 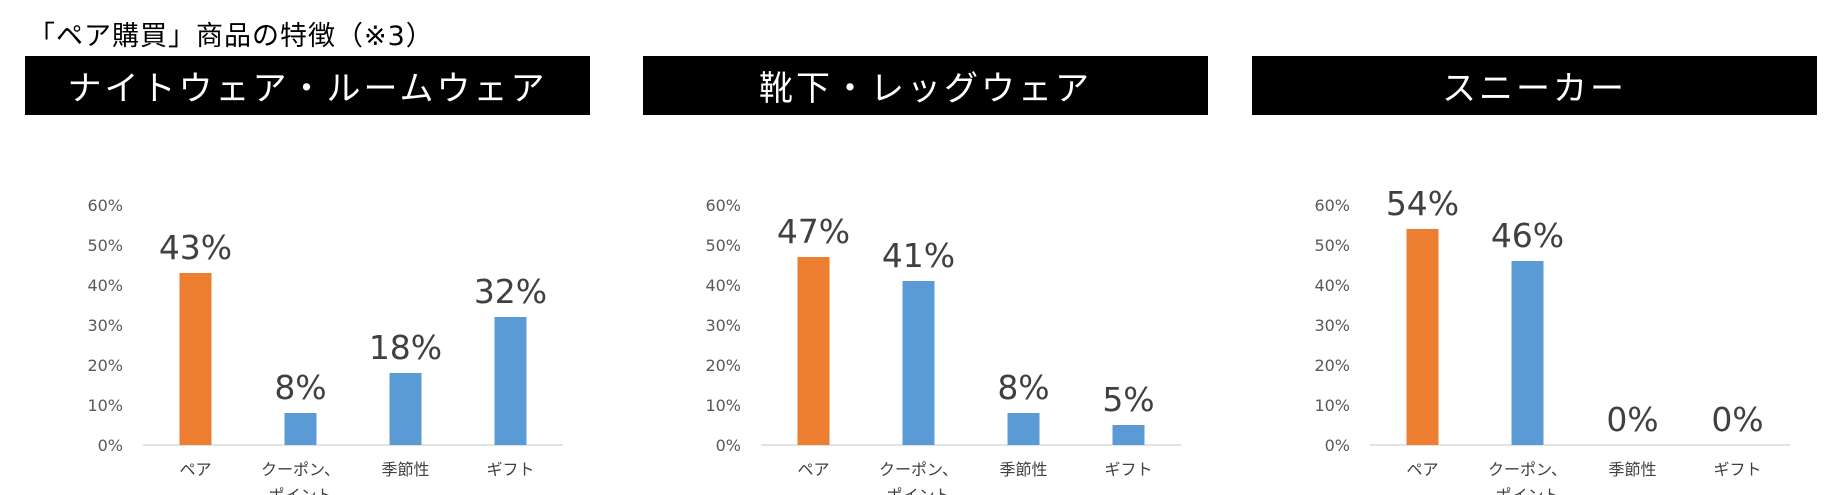 What do you see at coordinates (1534, 85) in the screenshot?
I see `chart-title: スニーカー` at bounding box center [1534, 85].